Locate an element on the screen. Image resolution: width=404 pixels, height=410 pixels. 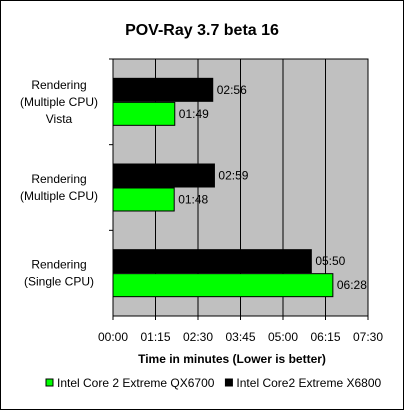
data-label: 06:28 is located at coordinates (352, 285).